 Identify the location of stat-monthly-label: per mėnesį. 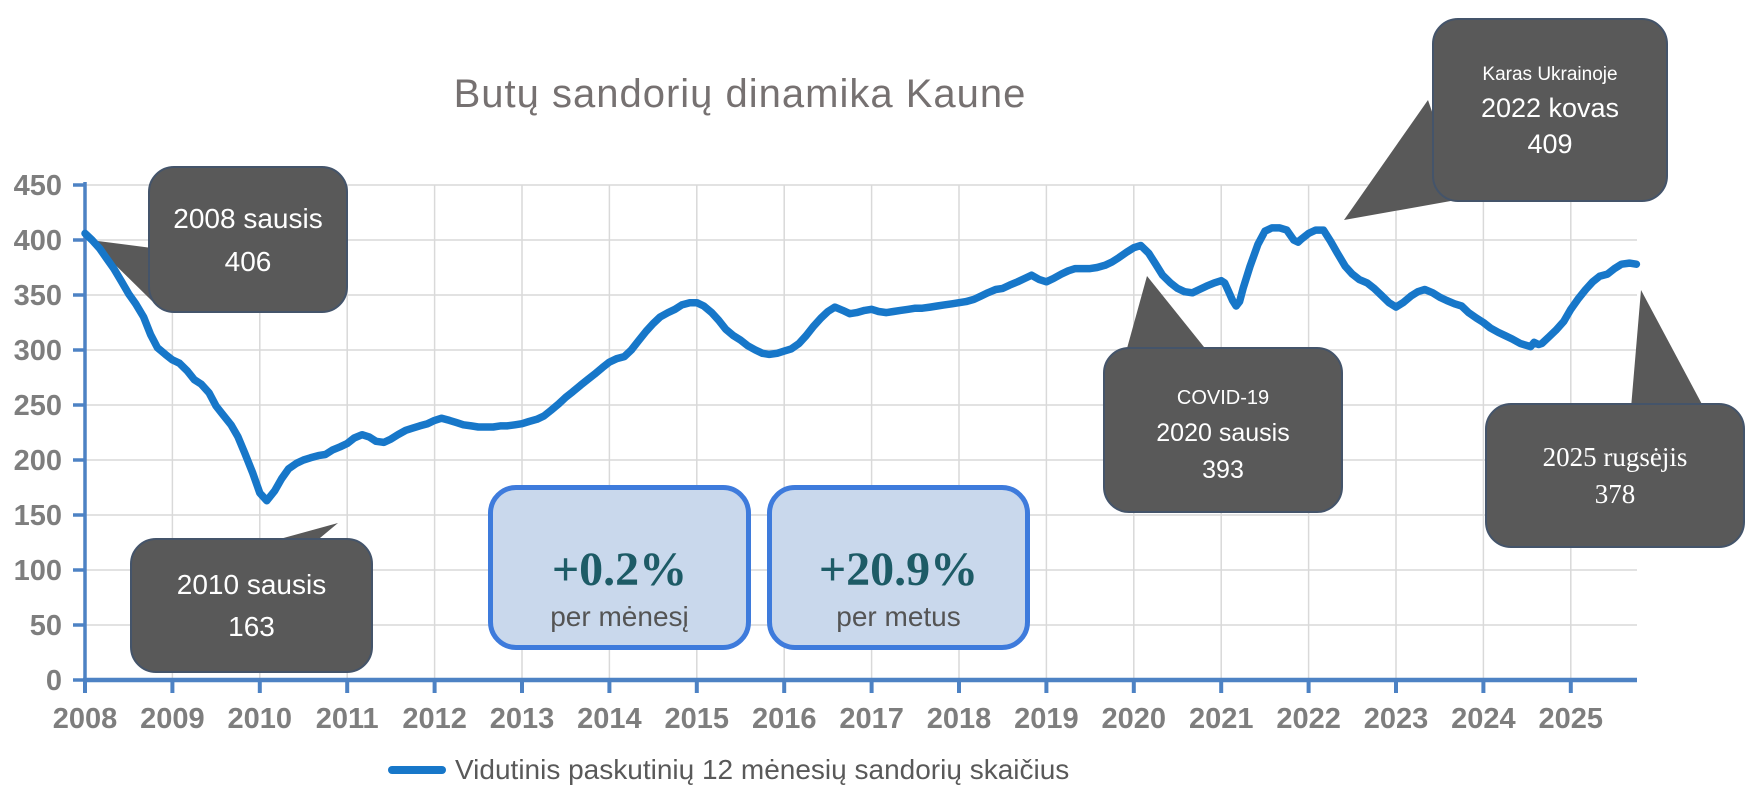
(619, 616).